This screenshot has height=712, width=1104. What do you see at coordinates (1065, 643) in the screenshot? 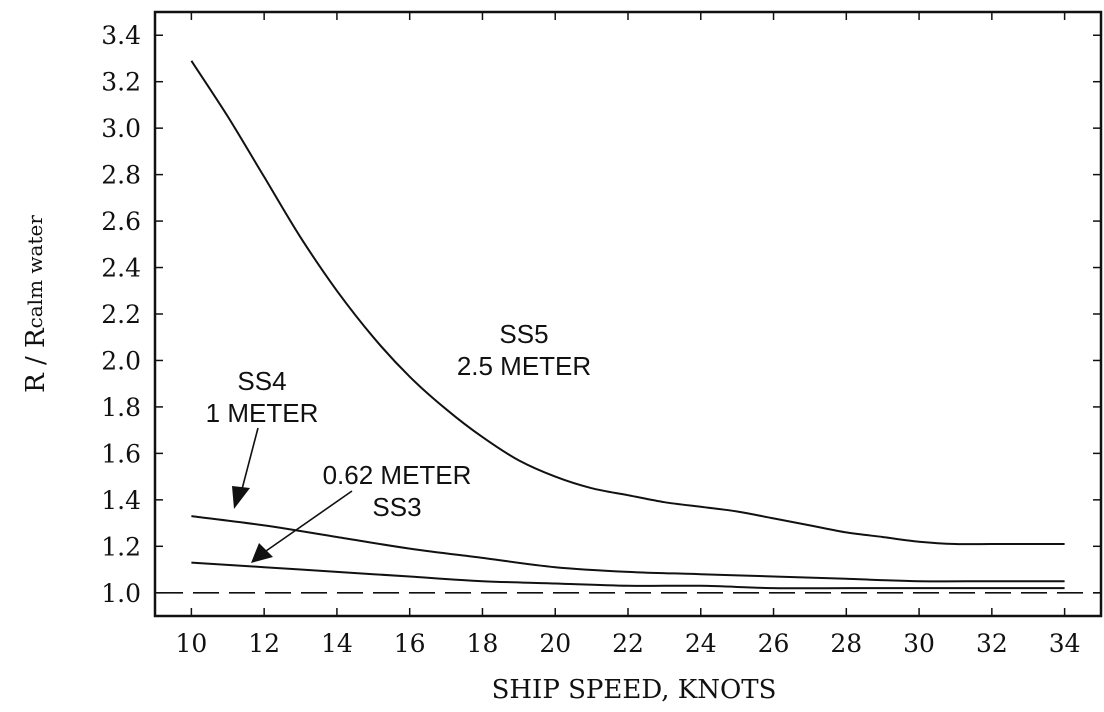
I see `x-tick-label: 34` at bounding box center [1065, 643].